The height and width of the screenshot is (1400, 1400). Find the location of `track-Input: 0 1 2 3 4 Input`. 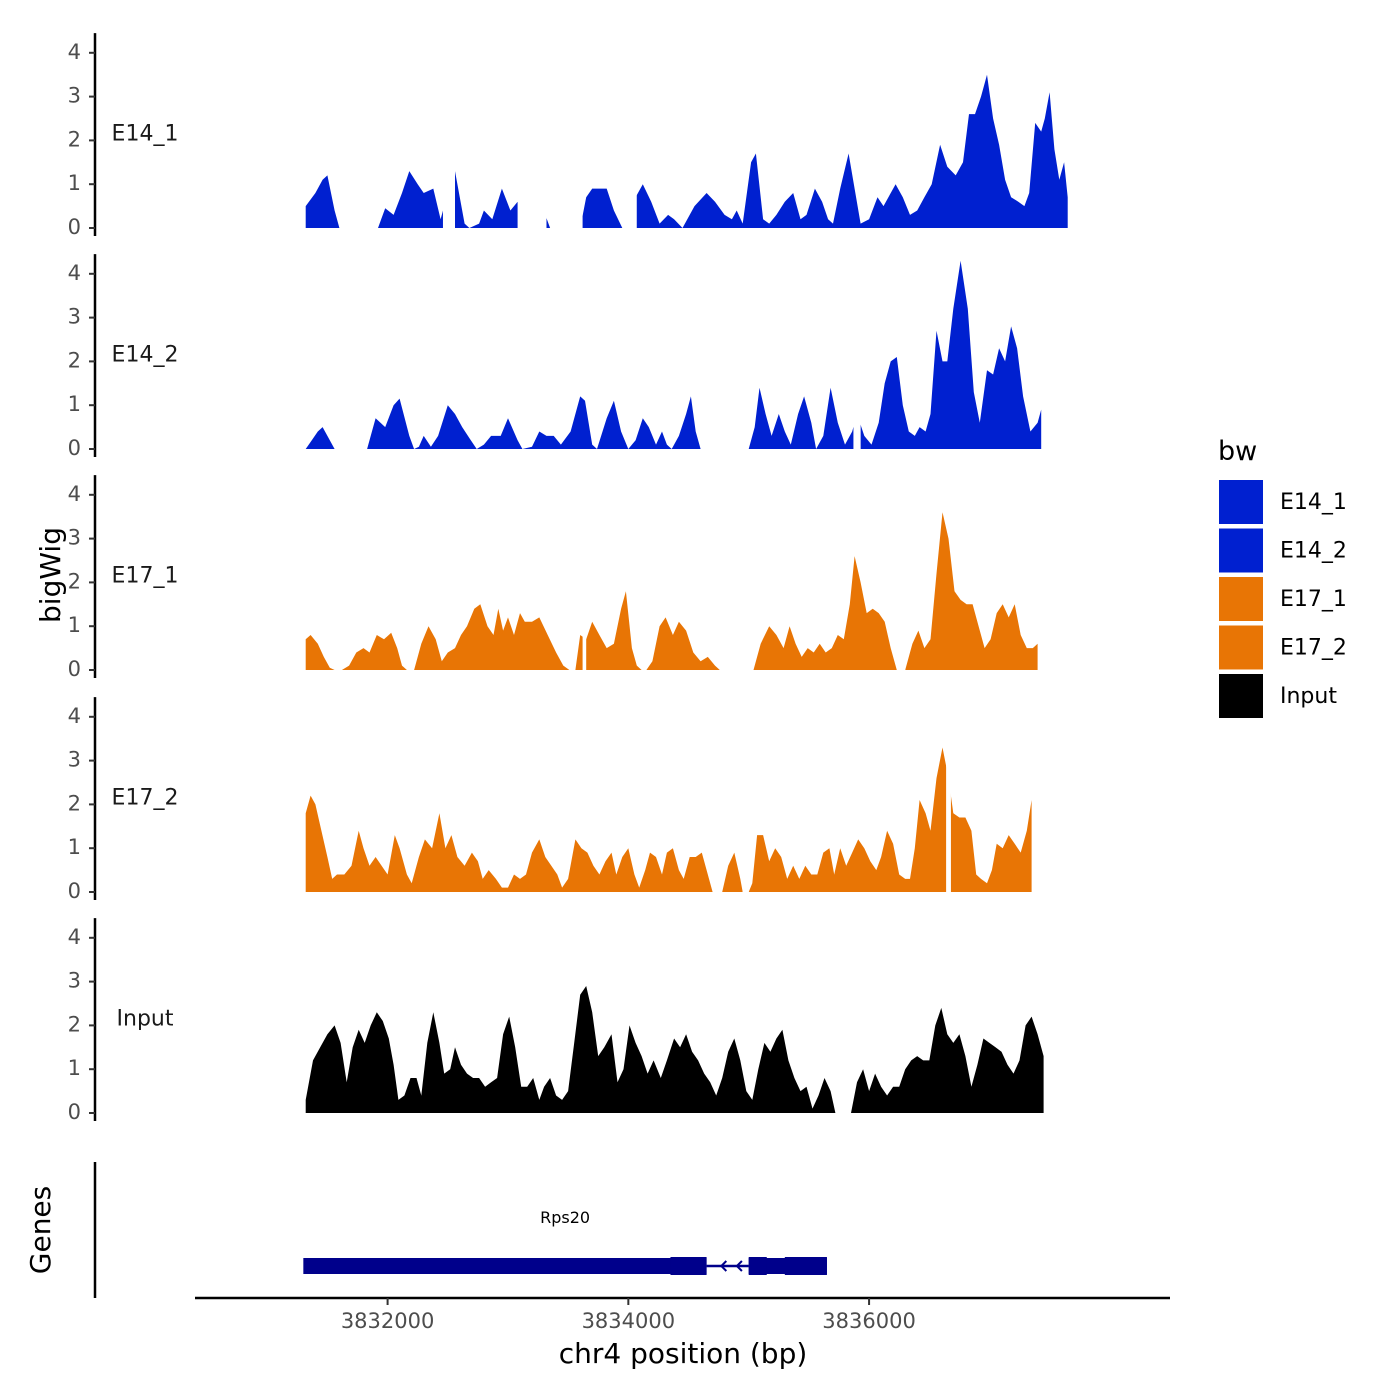

track-Input: 0 1 2 3 4 Input is located at coordinates (556, 1009).